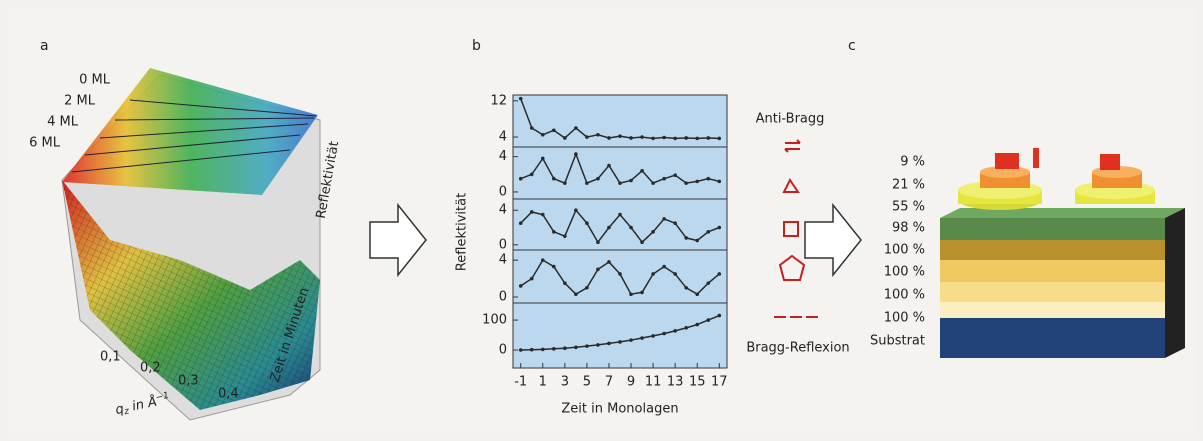 The height and width of the screenshot is (441, 1203). Describe the element at coordinates (498, 100) in the screenshot. I see `y-tick-label: 12` at that location.